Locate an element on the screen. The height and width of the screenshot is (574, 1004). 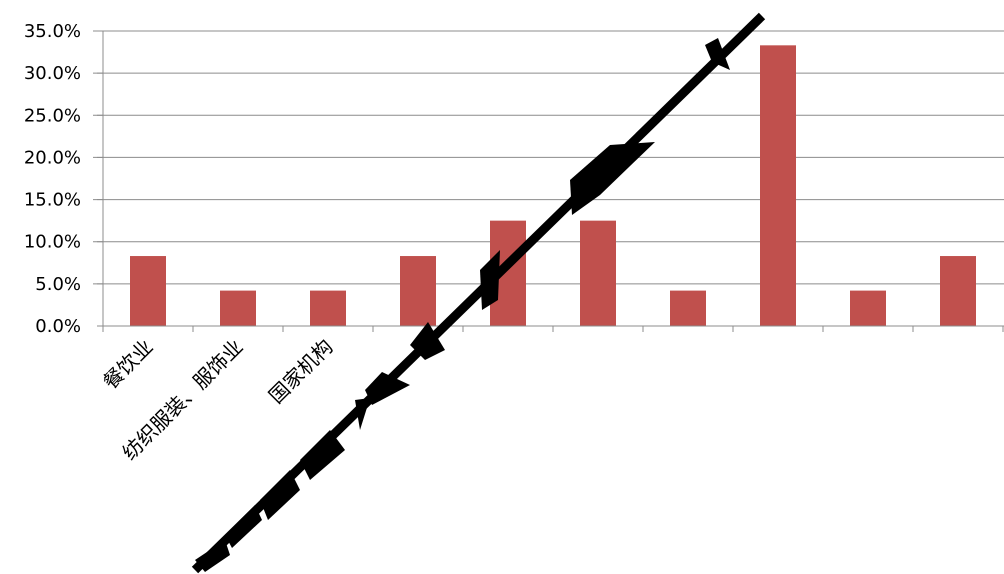
y-tick-label: 5.0% is located at coordinates (58, 284).